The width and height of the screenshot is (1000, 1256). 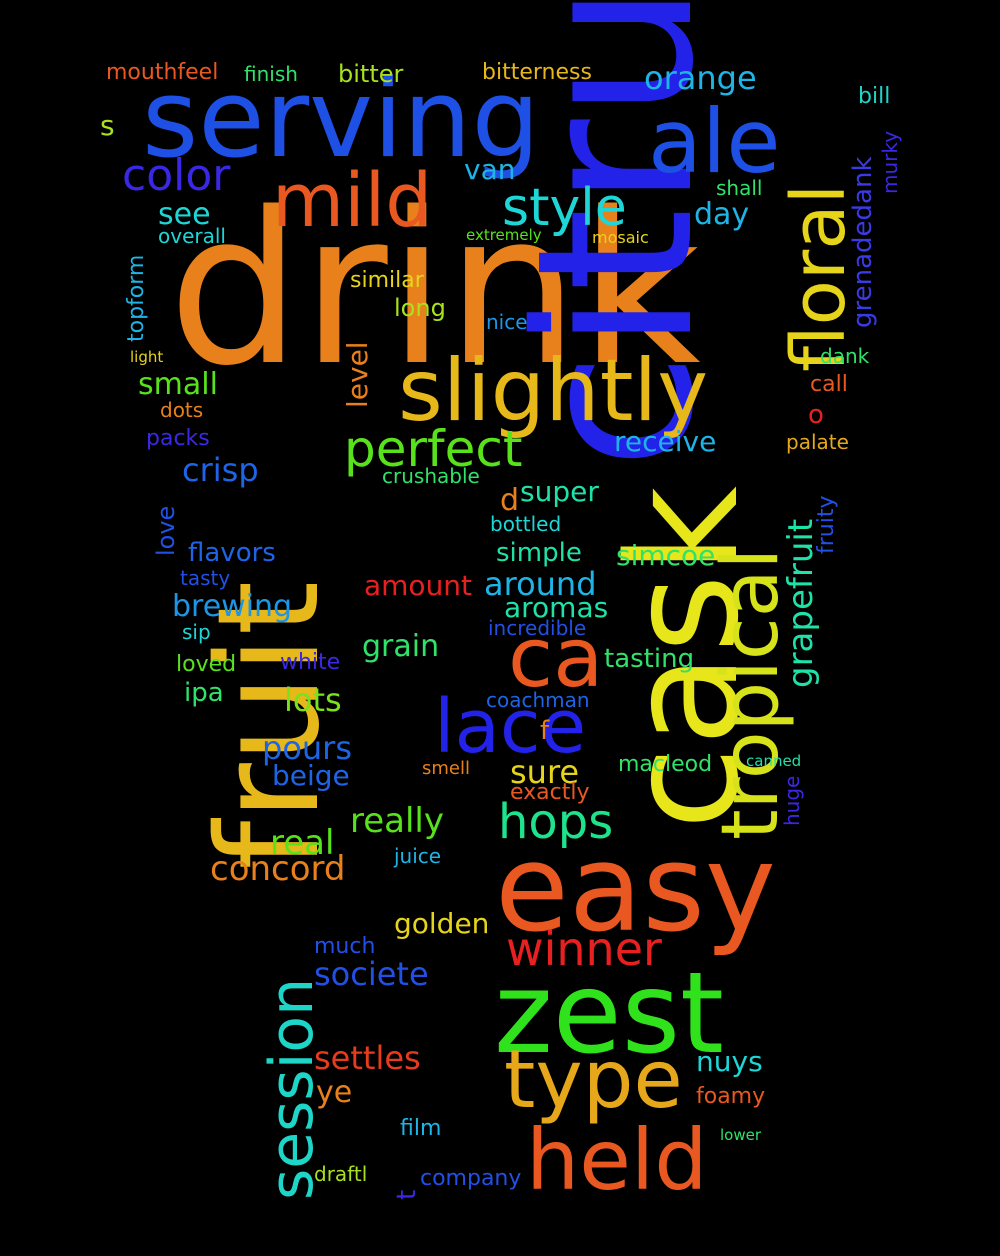 What do you see at coordinates (147, 357) in the screenshot?
I see `word-light: light` at bounding box center [147, 357].